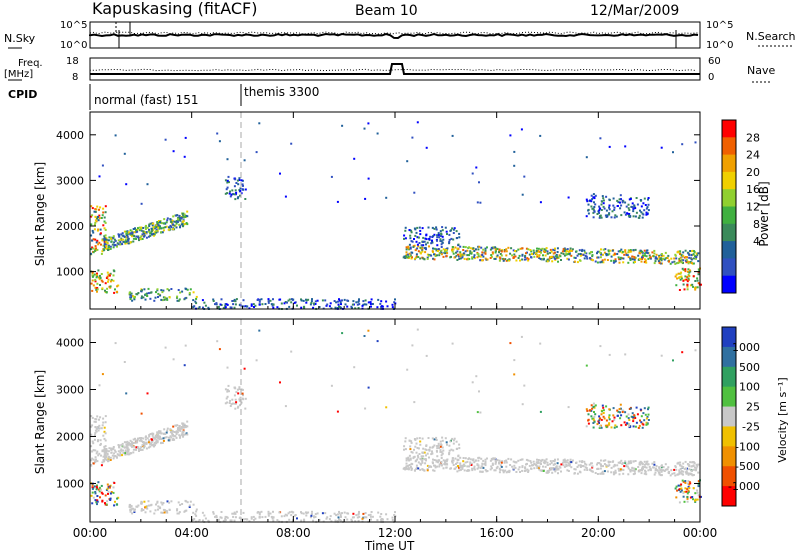  What do you see at coordinates (393, 70) in the screenshot?
I see `nave-trace` at bounding box center [393, 70].